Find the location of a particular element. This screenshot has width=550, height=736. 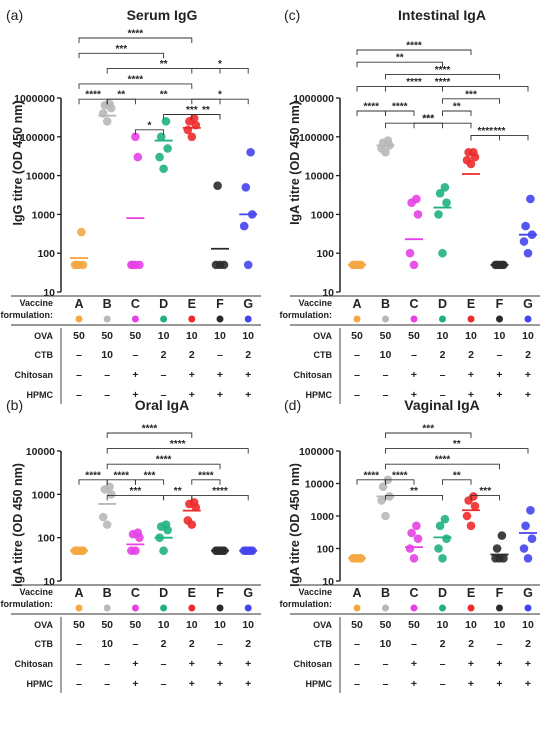

table-cell-c: – is located at coordinates (357, 395).